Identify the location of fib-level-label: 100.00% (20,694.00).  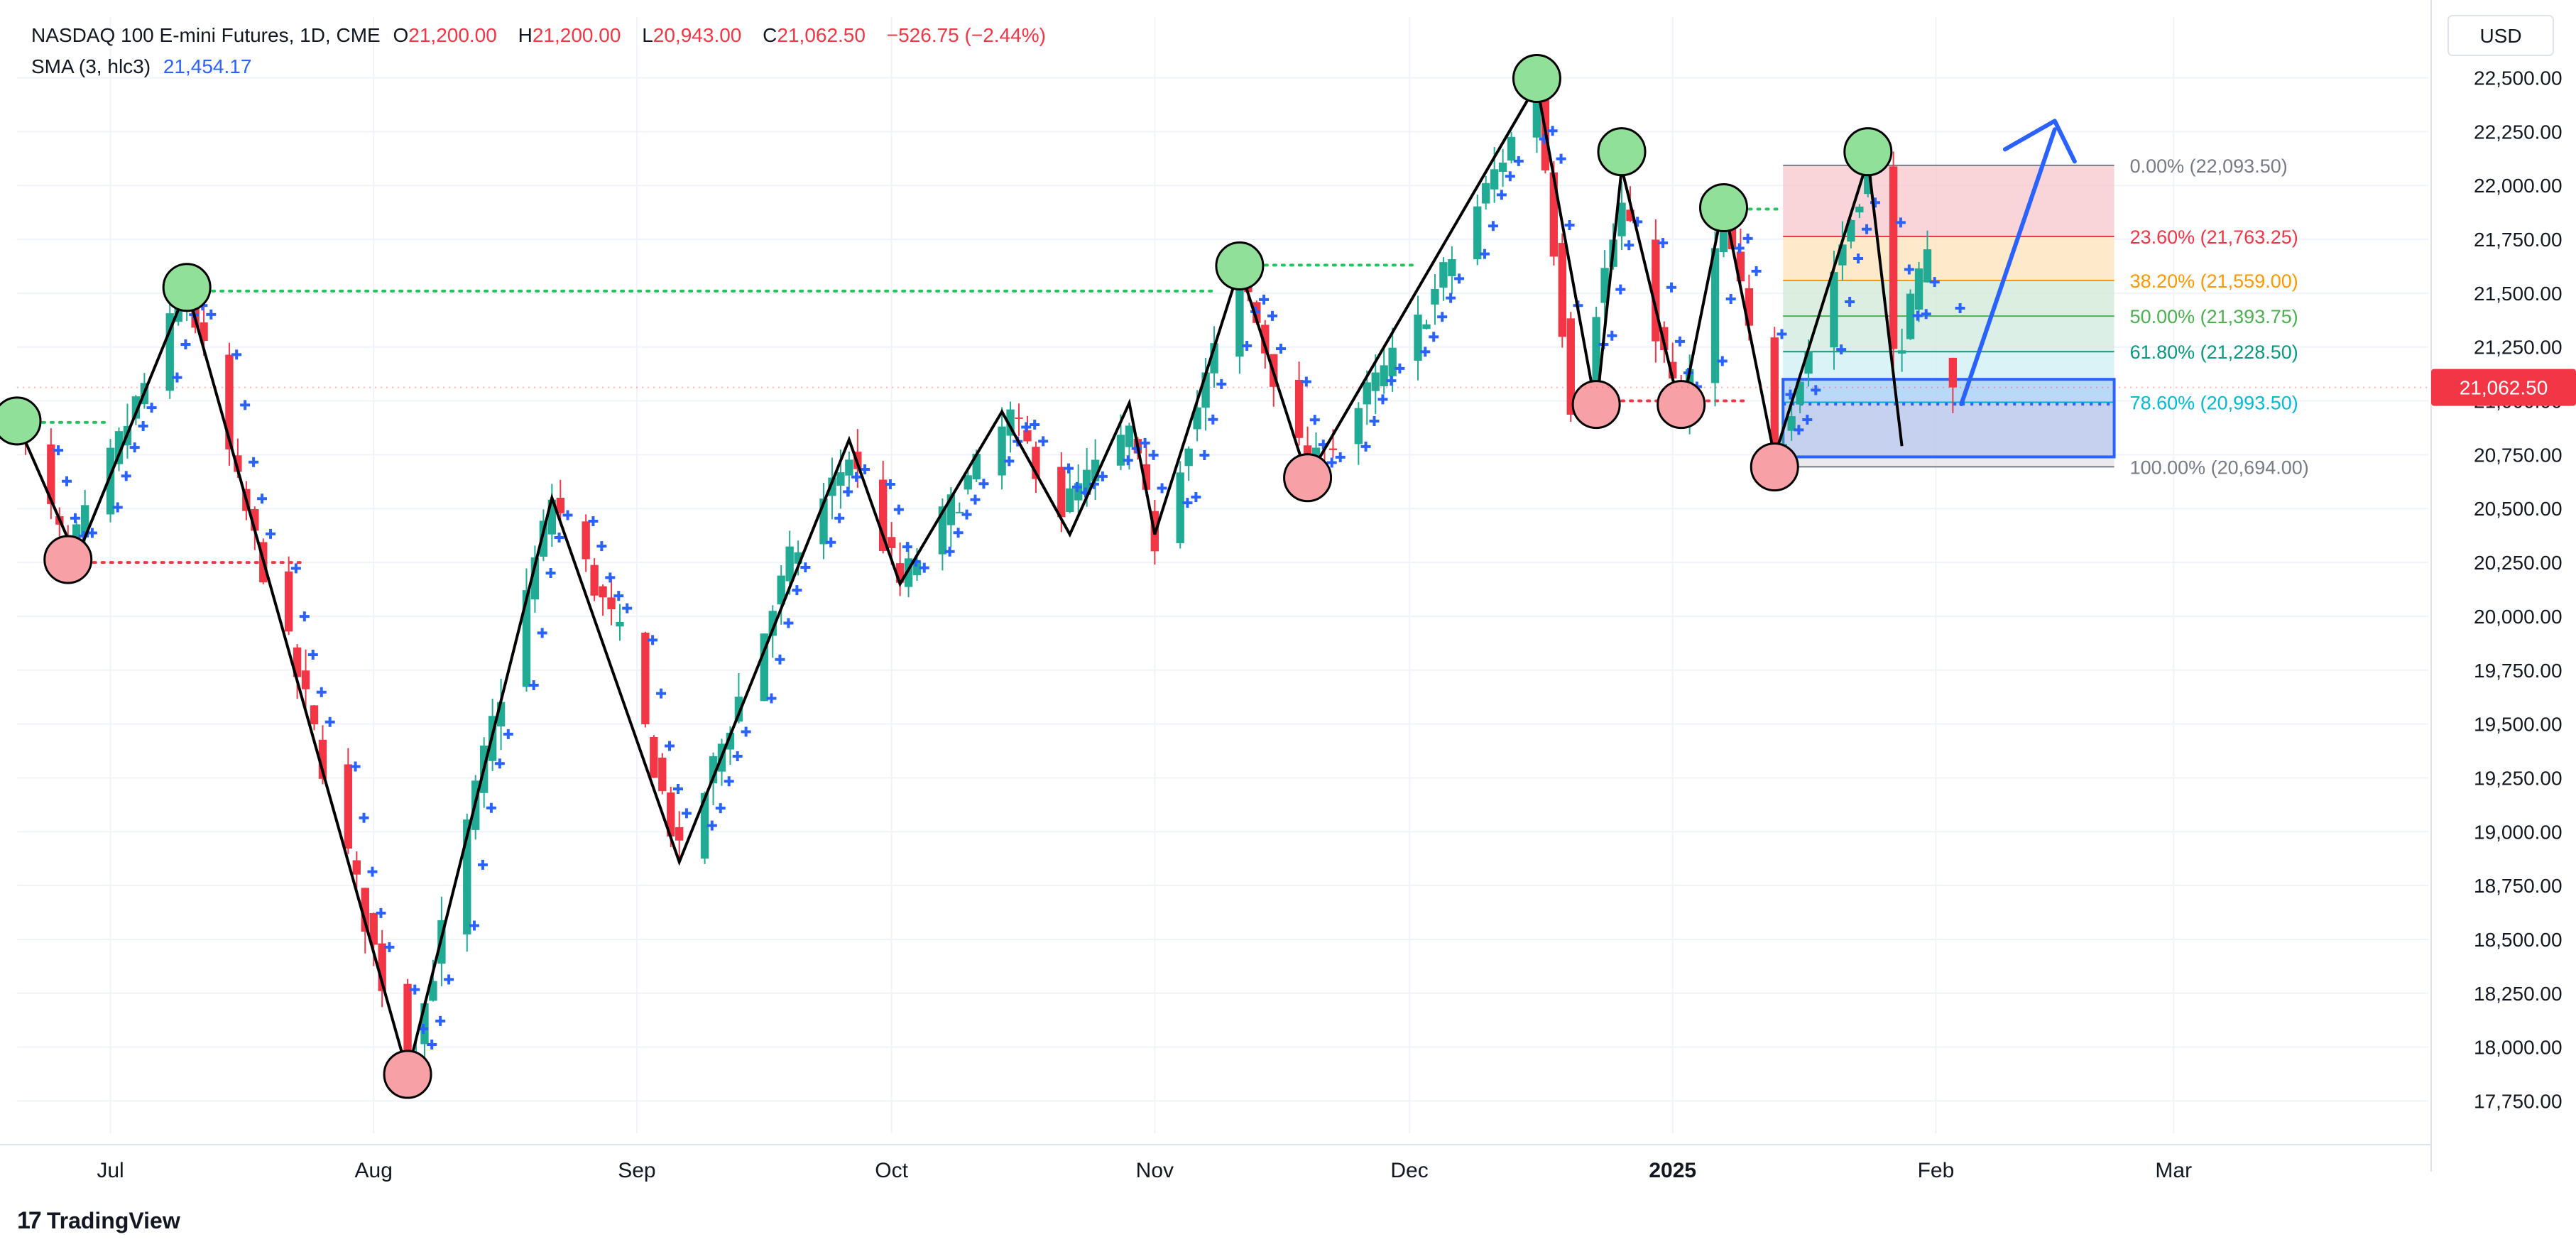
(2219, 468).